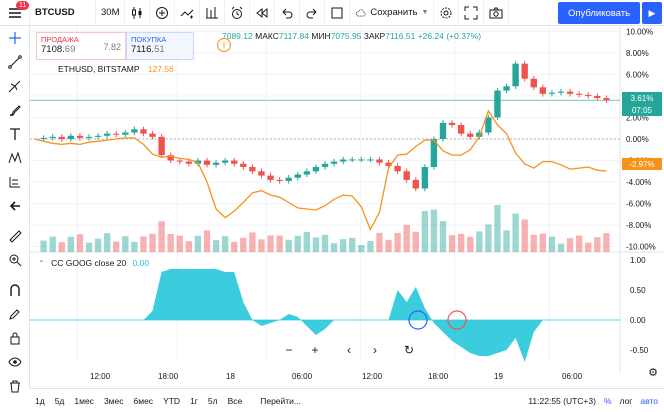  Describe the element at coordinates (194, 400) in the screenshot. I see `range-6: 1г` at that location.